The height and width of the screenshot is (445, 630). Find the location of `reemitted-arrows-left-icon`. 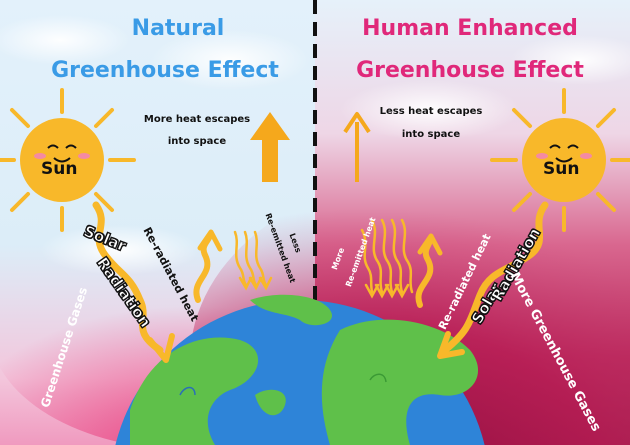

reemitted-arrows-left-icon is located at coordinates (253, 260).